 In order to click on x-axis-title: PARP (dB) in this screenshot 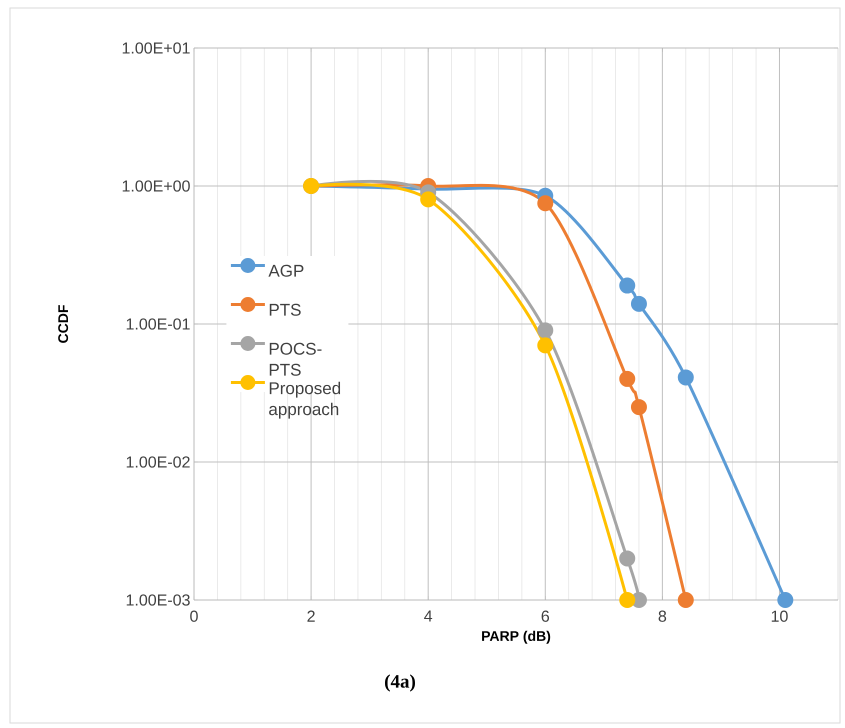, I will do `click(516, 637)`.